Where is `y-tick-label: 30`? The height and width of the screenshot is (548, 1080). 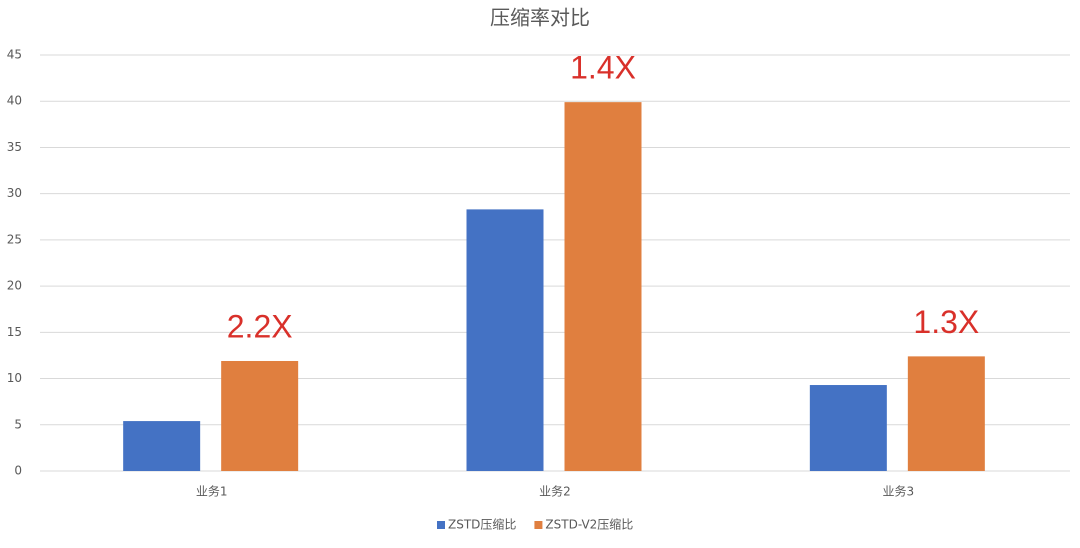
y-tick-label: 30 is located at coordinates (14, 193).